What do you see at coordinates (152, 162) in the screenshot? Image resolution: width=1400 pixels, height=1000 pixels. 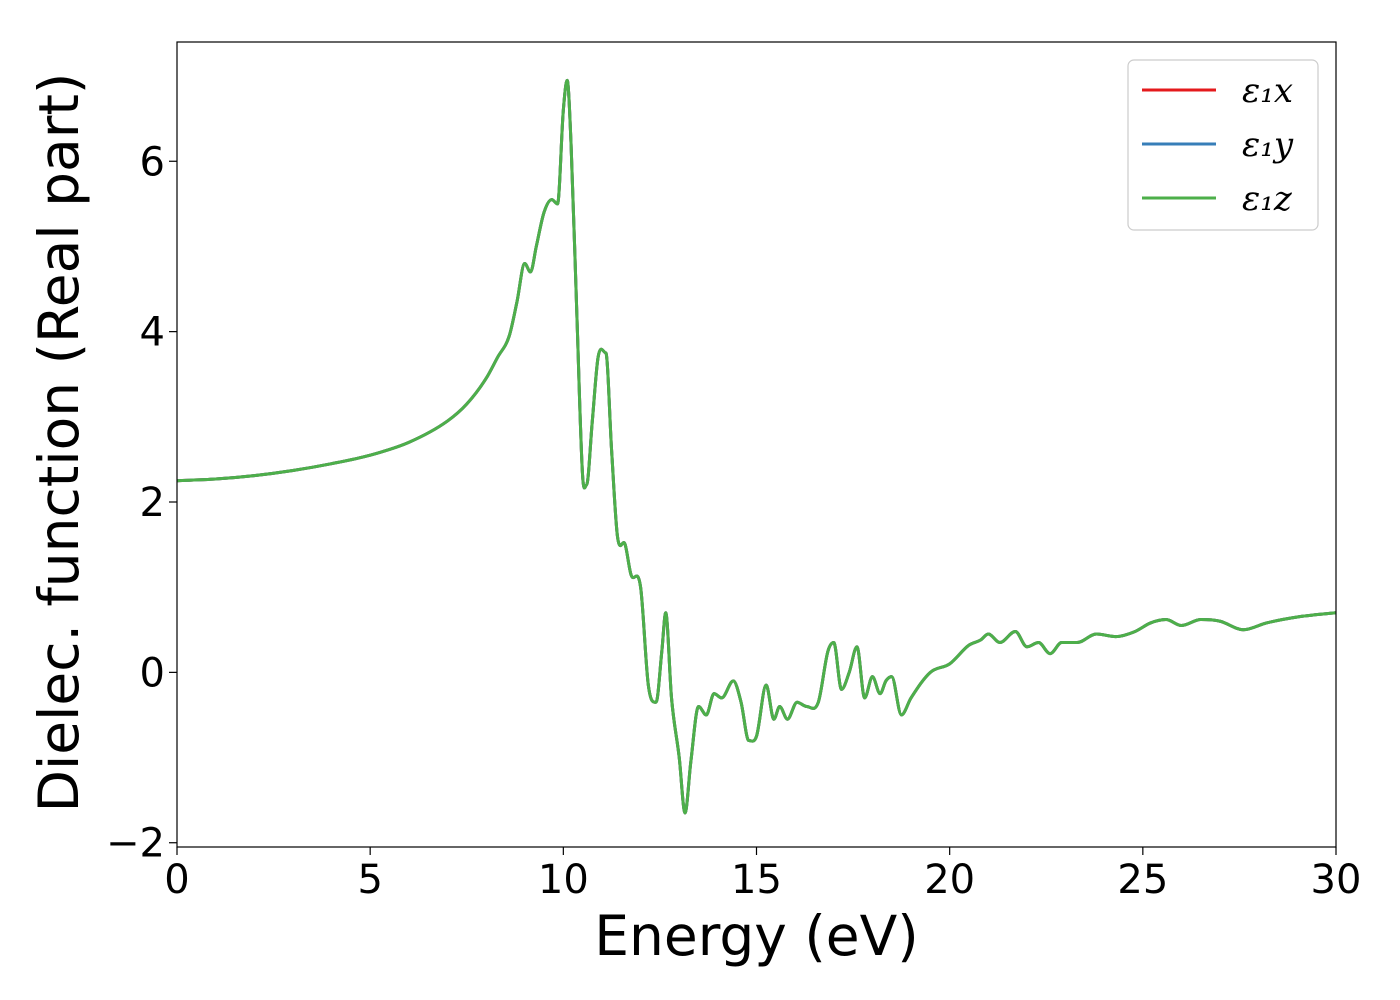 I see `y-tick-label: 6` at bounding box center [152, 162].